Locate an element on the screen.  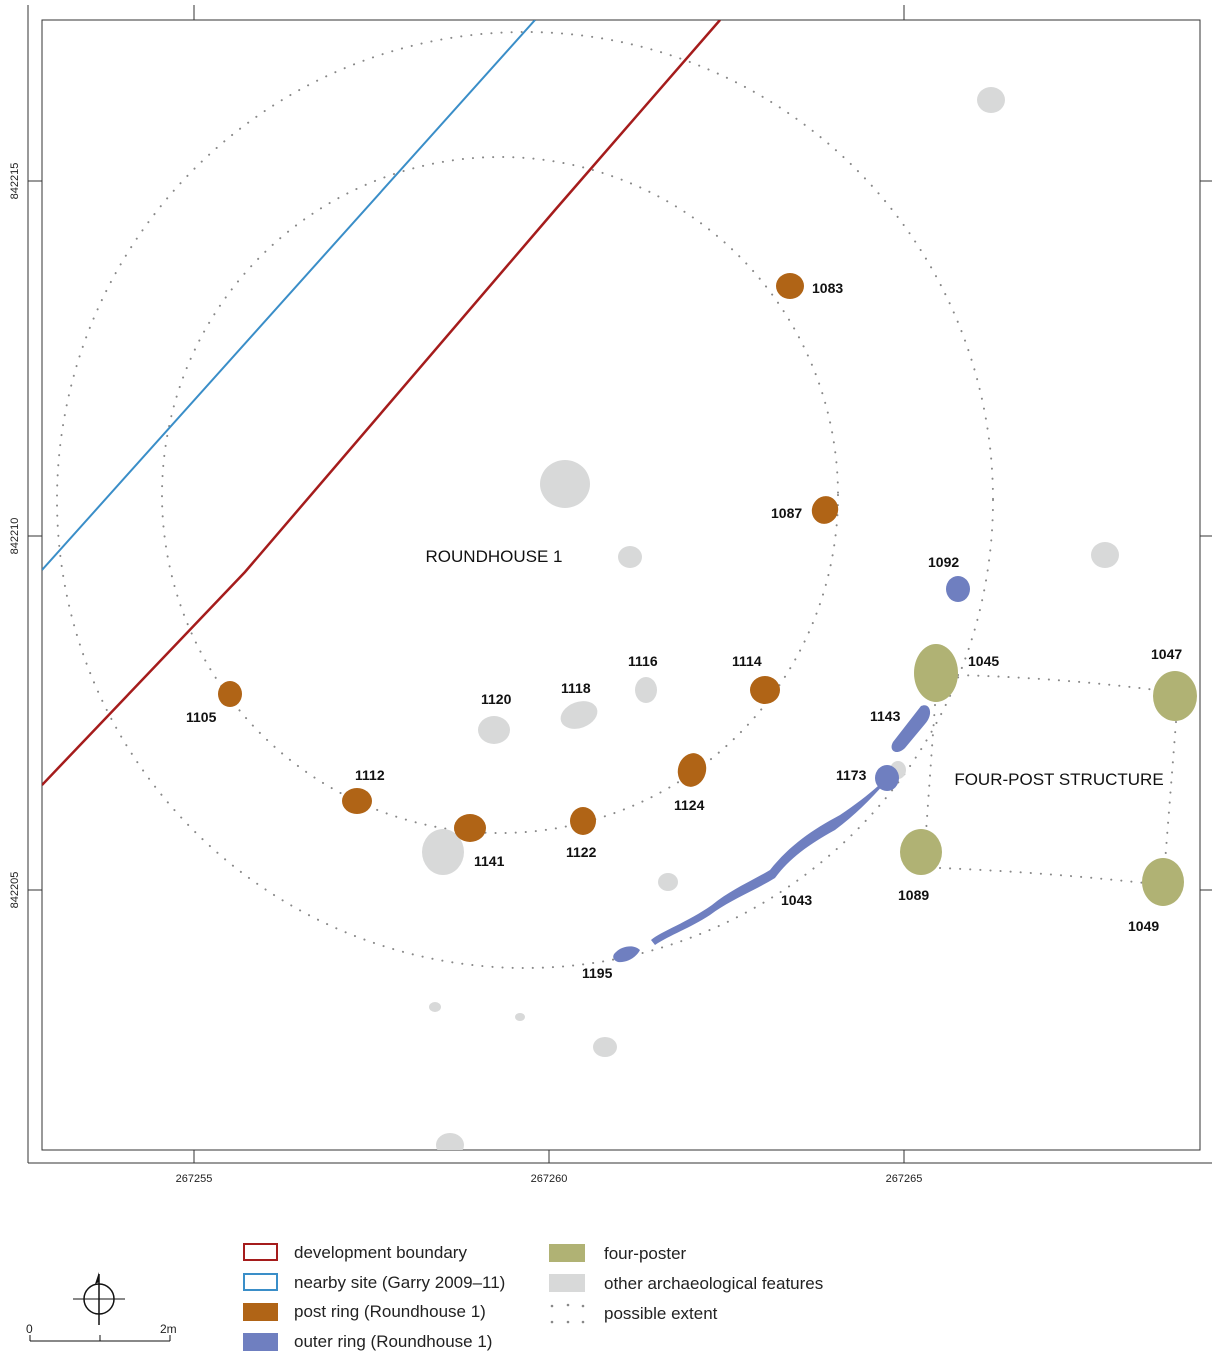
legend-swatch-nearby-site is located at coordinates (260, 1282).